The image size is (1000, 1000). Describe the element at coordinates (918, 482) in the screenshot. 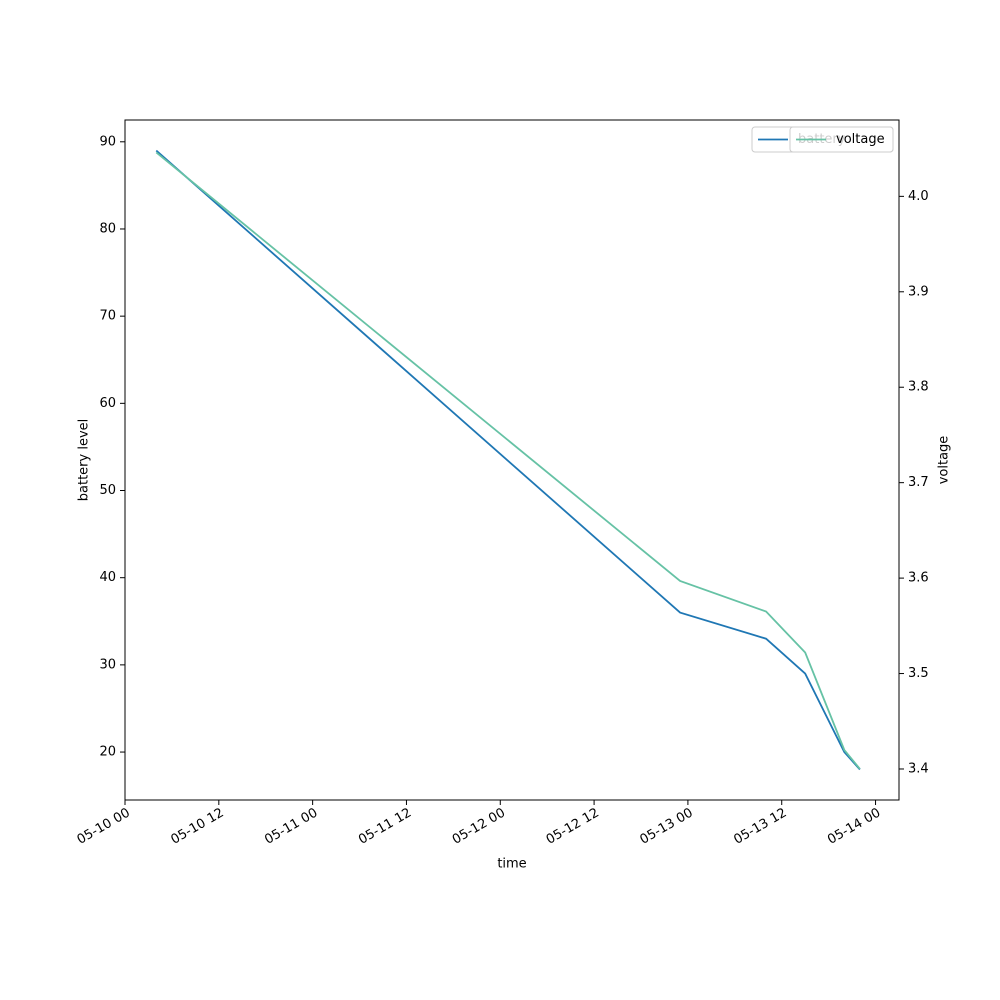

I see `y2-tick-label: 3.7` at that location.